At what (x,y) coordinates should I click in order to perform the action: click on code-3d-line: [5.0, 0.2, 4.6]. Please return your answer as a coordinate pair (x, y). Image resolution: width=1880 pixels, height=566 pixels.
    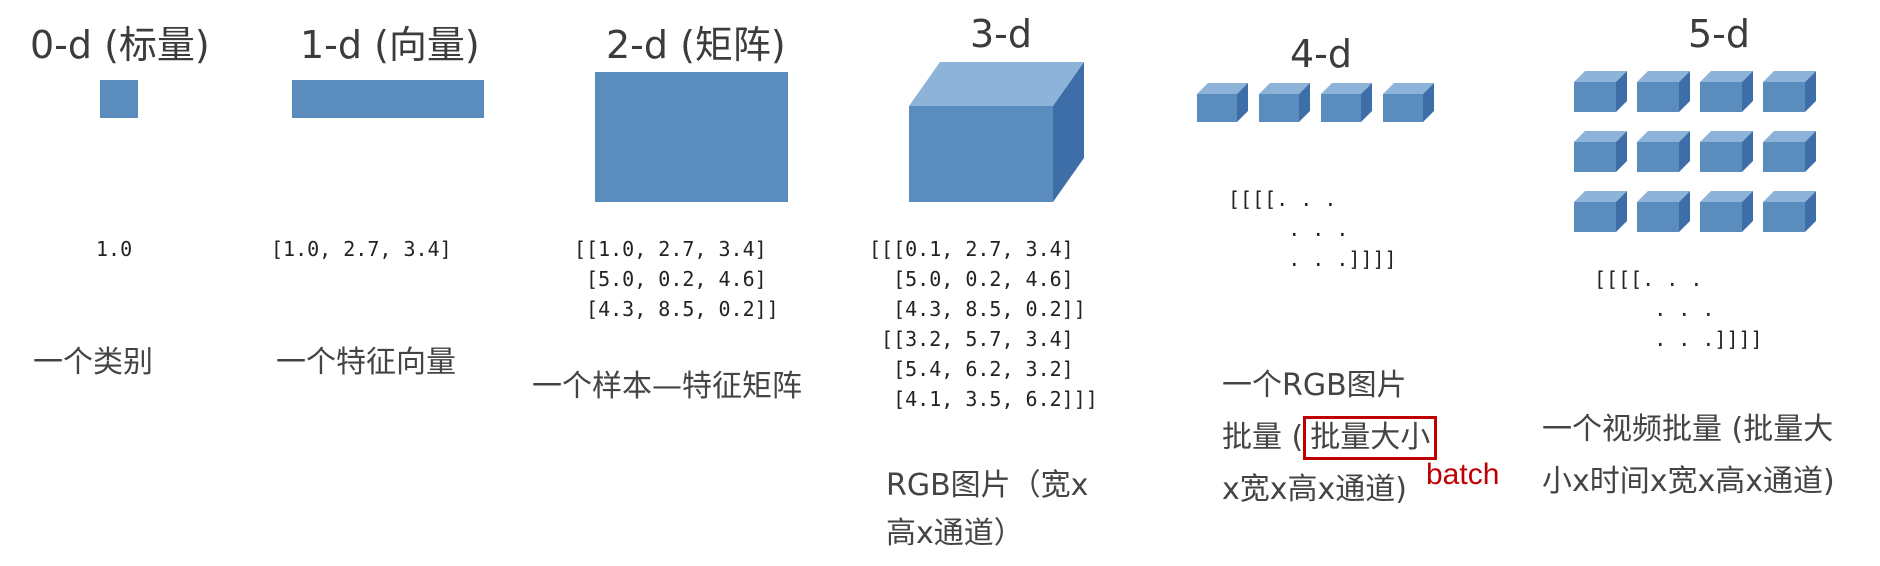
    Looking at the image, I should click on (971, 279).